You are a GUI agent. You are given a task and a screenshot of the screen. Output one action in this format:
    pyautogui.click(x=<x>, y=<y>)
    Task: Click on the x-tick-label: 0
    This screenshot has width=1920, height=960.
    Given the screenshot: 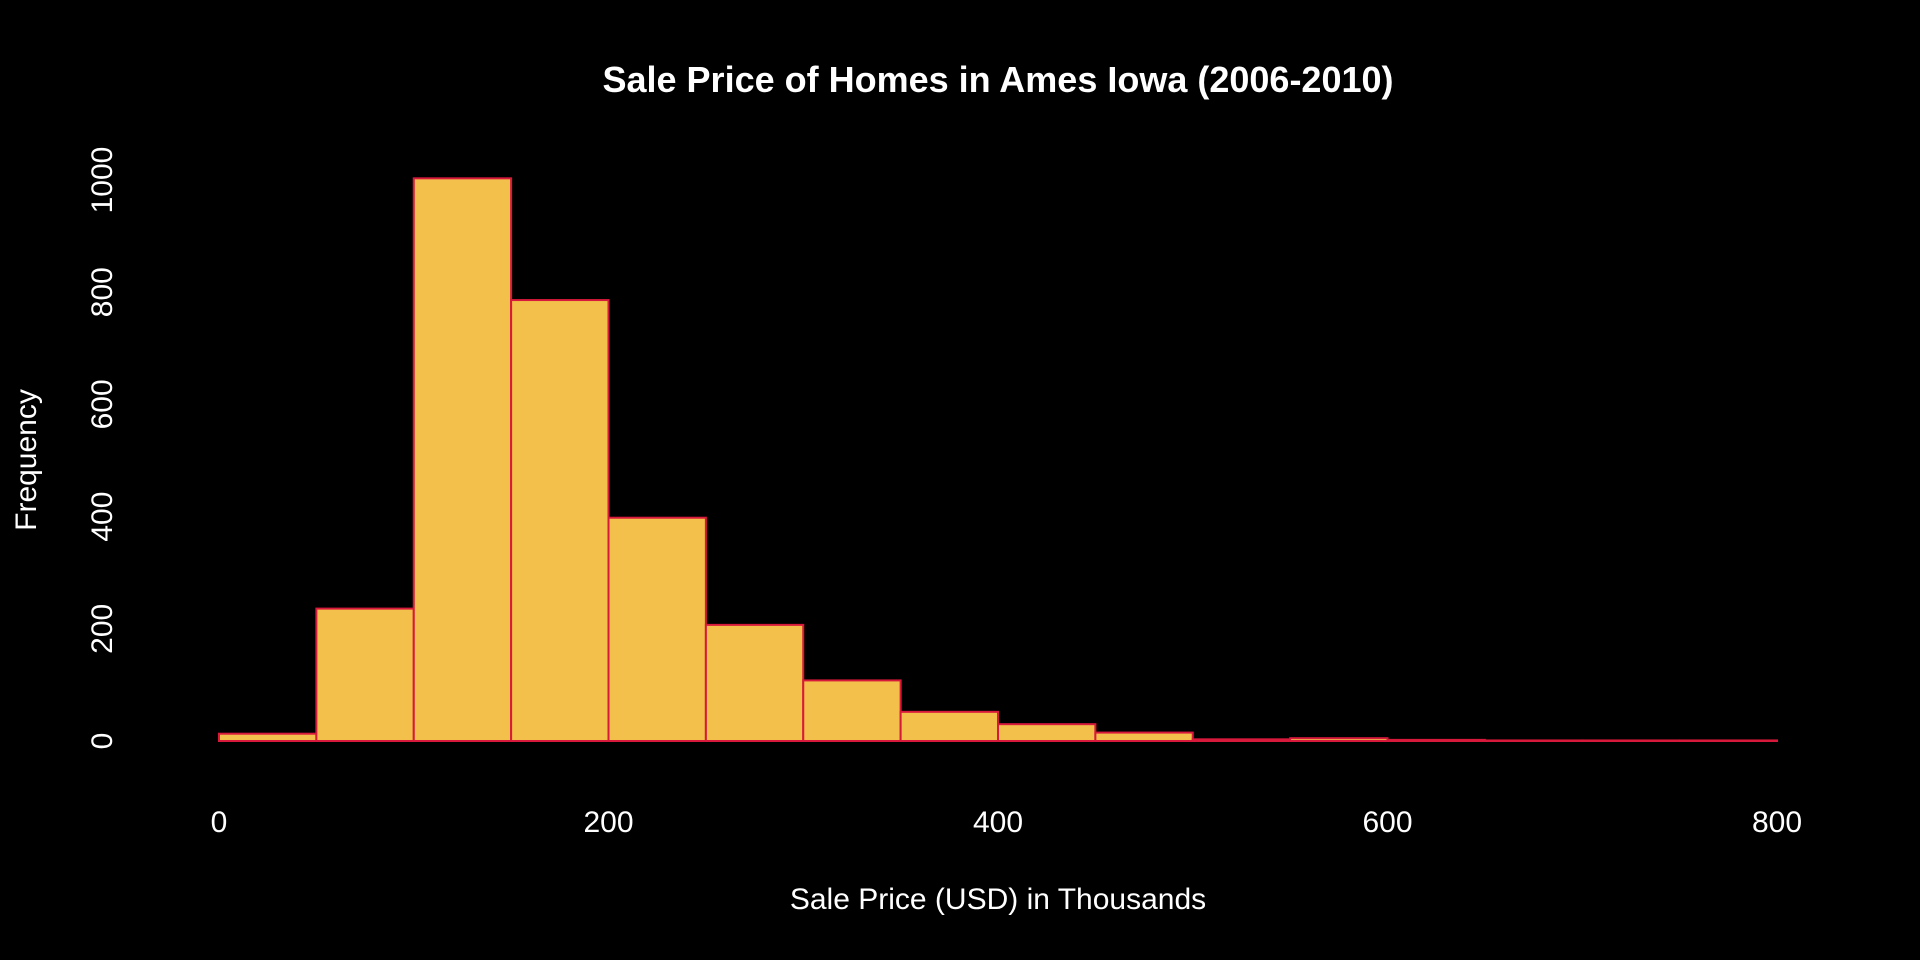 What is the action you would take?
    pyautogui.click(x=219, y=822)
    